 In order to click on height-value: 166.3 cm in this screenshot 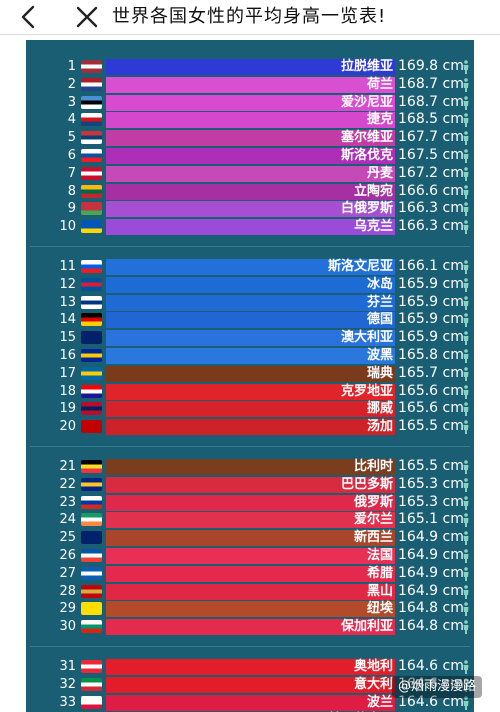, I will do `click(431, 226)`.